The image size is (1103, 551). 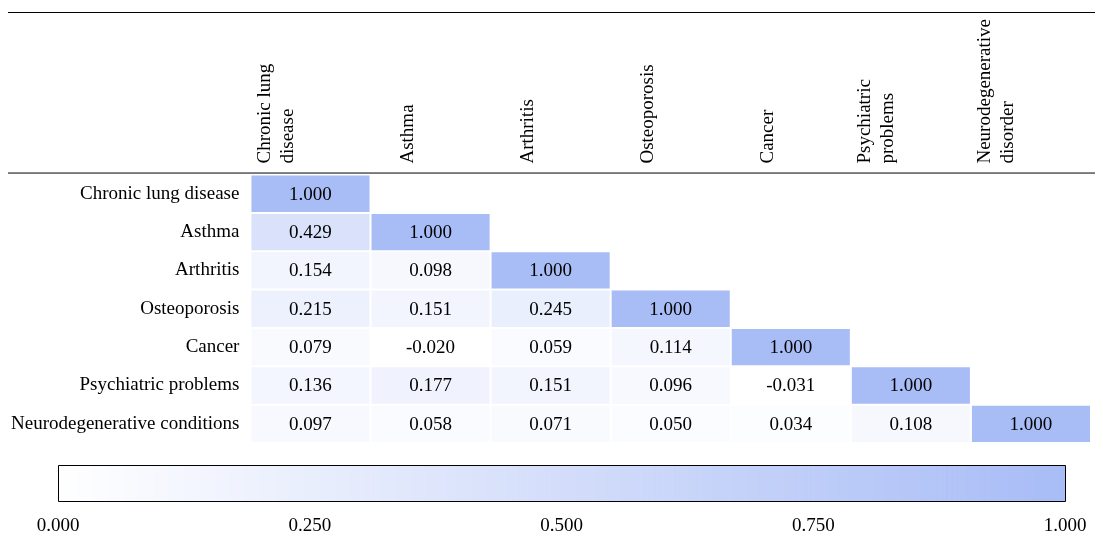 I want to click on x-tick-label: Asthma, so click(x=406, y=133).